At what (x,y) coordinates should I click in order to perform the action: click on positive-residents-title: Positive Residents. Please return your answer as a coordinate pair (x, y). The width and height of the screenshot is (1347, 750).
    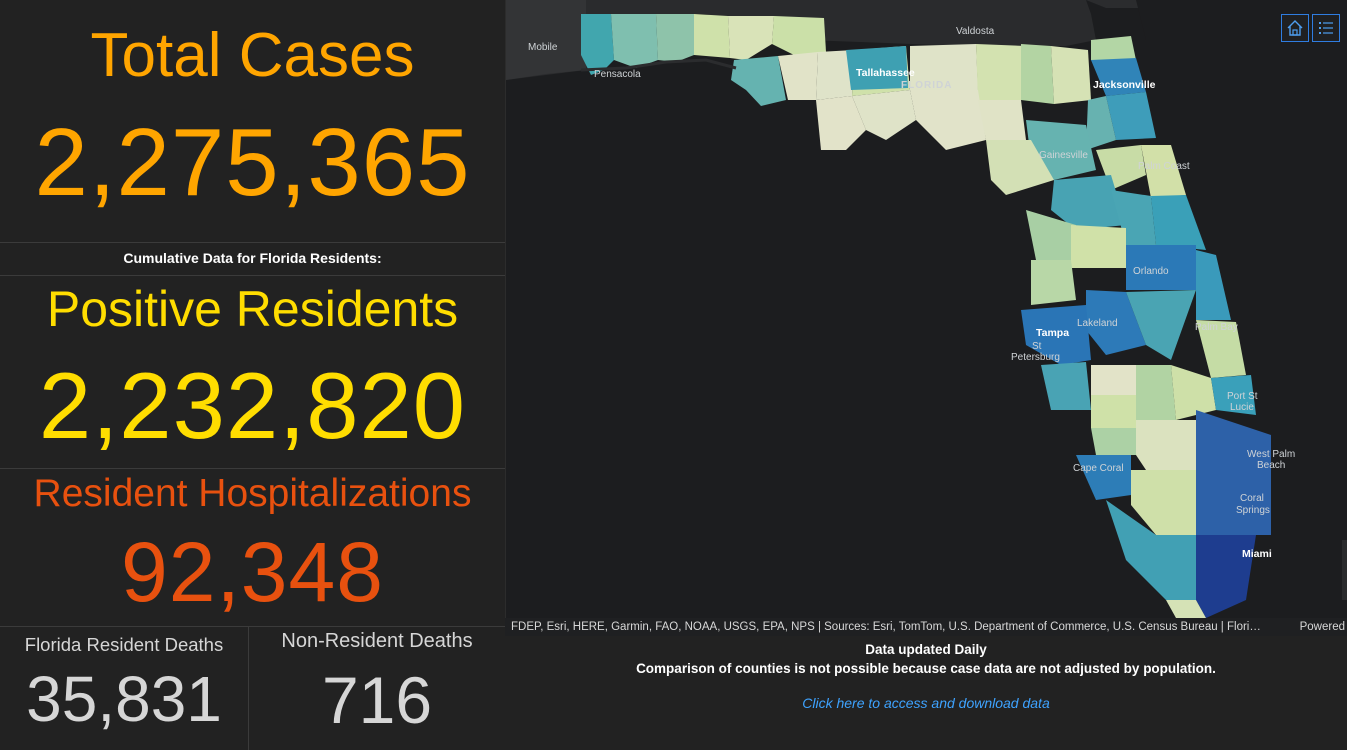
    Looking at the image, I should click on (252, 309).